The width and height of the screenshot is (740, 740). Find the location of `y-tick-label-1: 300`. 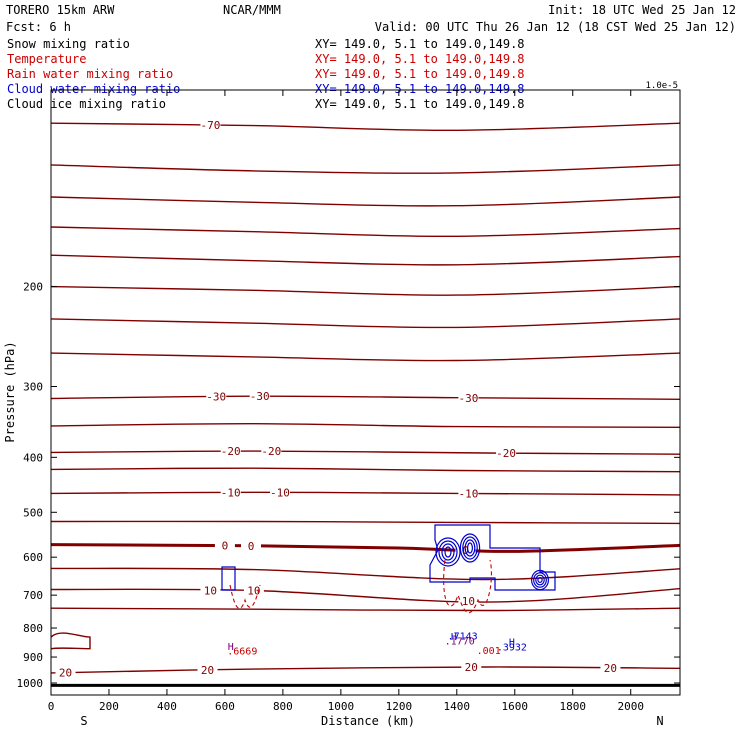

y-tick-label-1: 300 is located at coordinates (33, 386).